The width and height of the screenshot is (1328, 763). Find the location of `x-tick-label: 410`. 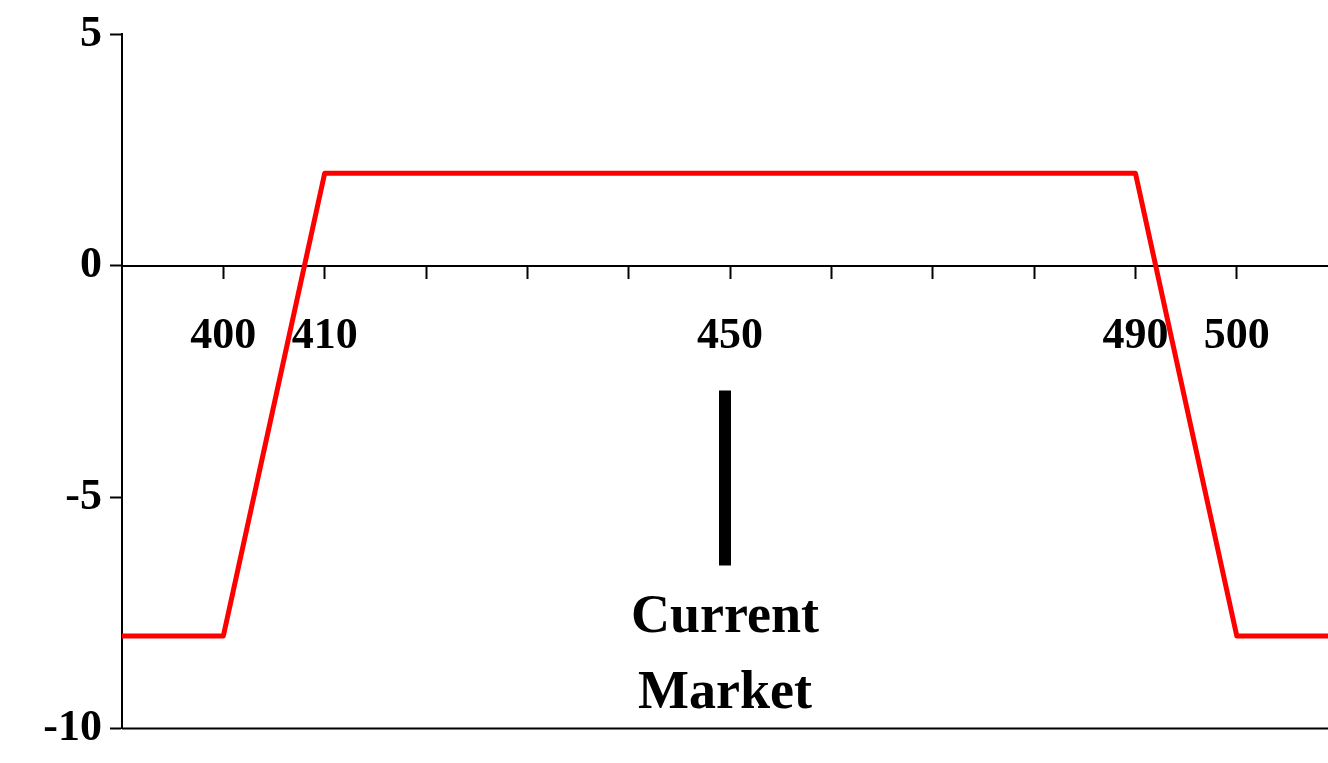

x-tick-label: 410 is located at coordinates (324, 333).